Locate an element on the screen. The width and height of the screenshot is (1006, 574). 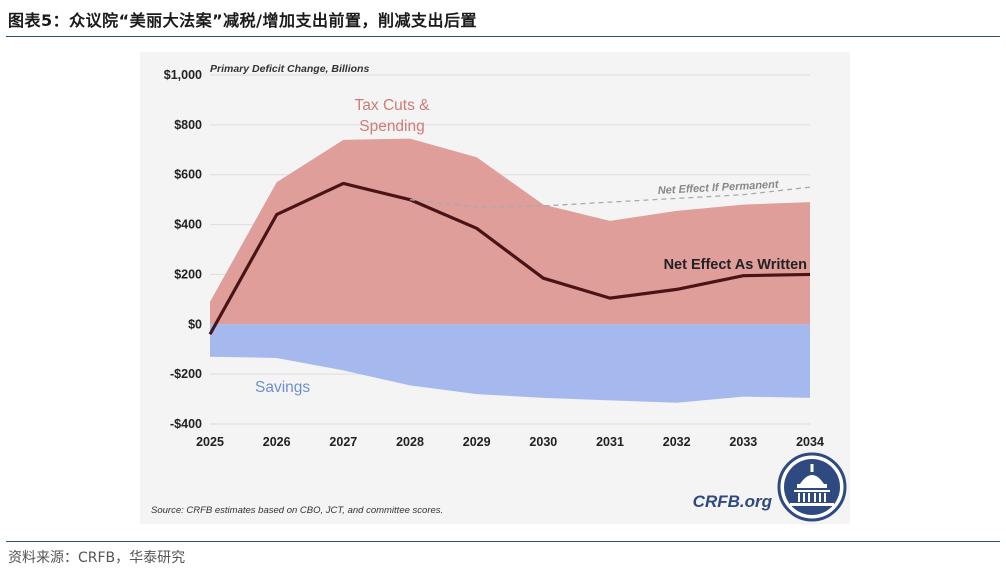
tax-cuts-label-line2: Spending is located at coordinates (392, 126).